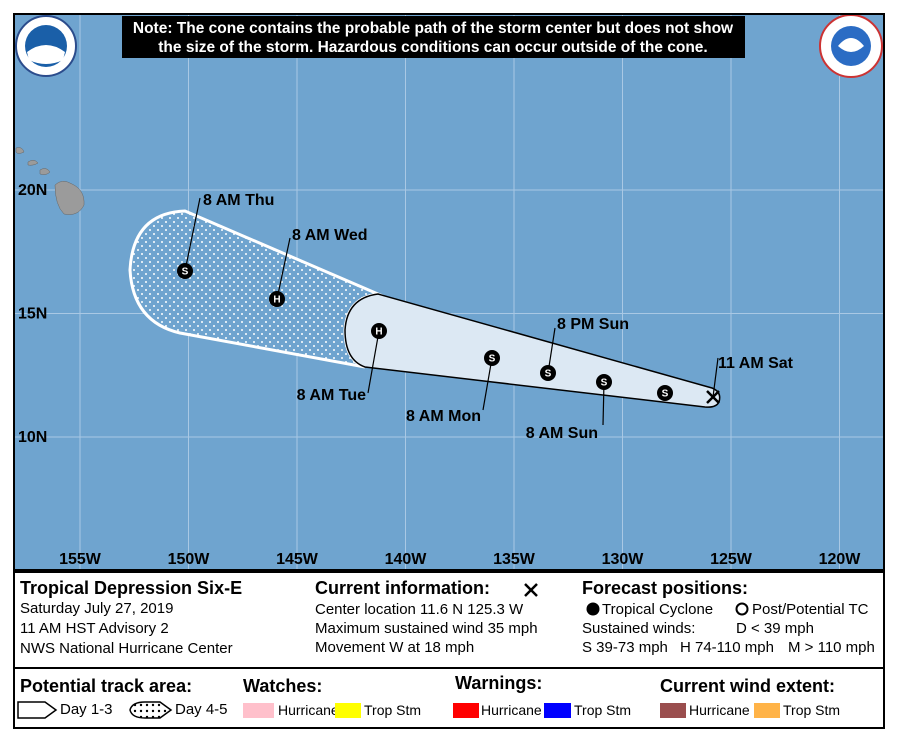 This screenshot has width=897, height=741. I want to click on lon-label: 145W, so click(297, 559).